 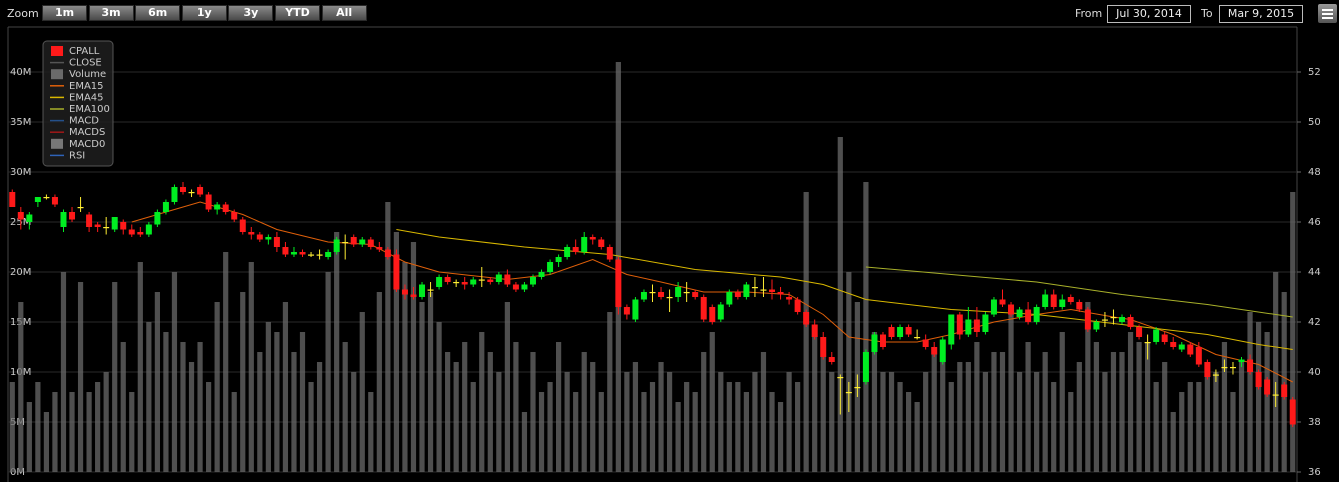 I want to click on y-tick-label: 20M, so click(x=20, y=272).